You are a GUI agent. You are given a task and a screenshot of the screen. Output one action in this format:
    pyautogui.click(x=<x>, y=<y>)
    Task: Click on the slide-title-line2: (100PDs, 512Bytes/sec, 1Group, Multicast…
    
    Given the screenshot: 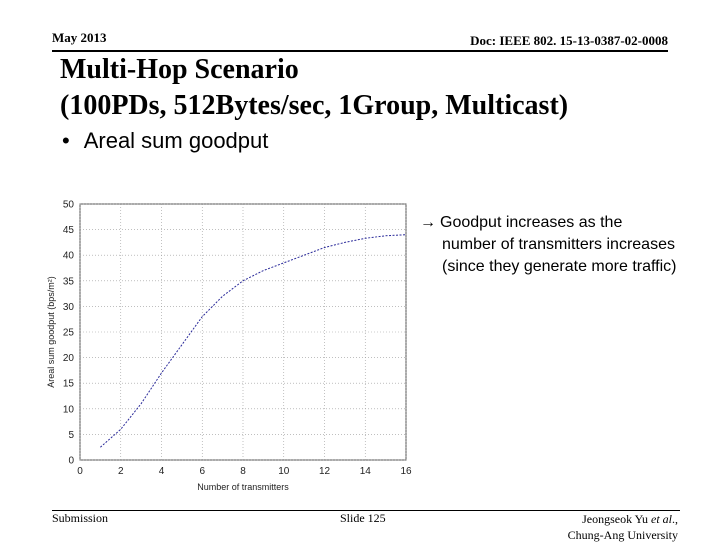 What is the action you would take?
    pyautogui.click(x=314, y=106)
    